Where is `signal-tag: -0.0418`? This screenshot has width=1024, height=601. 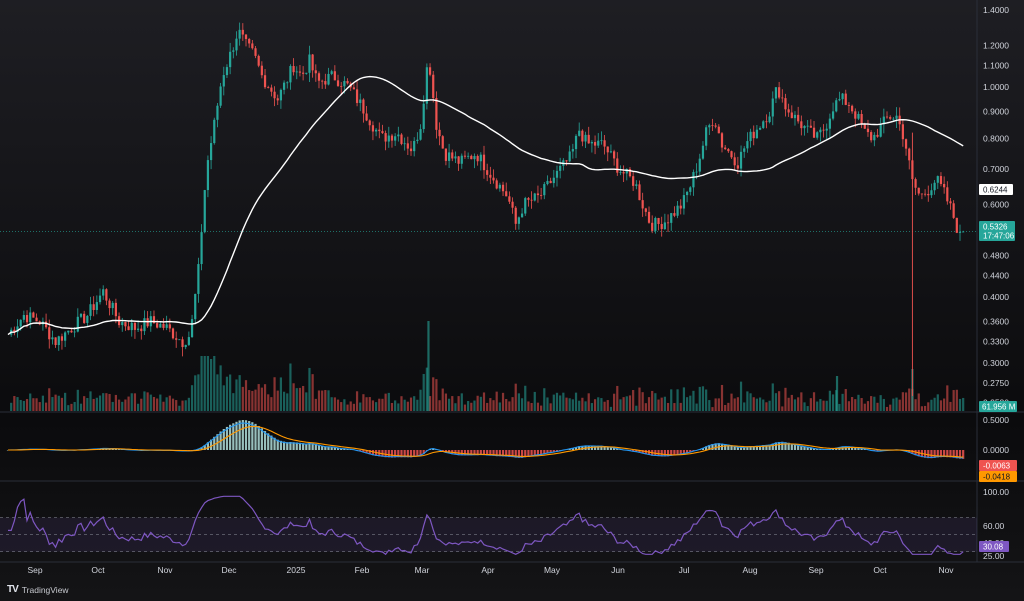 signal-tag: -0.0418 is located at coordinates (998, 476).